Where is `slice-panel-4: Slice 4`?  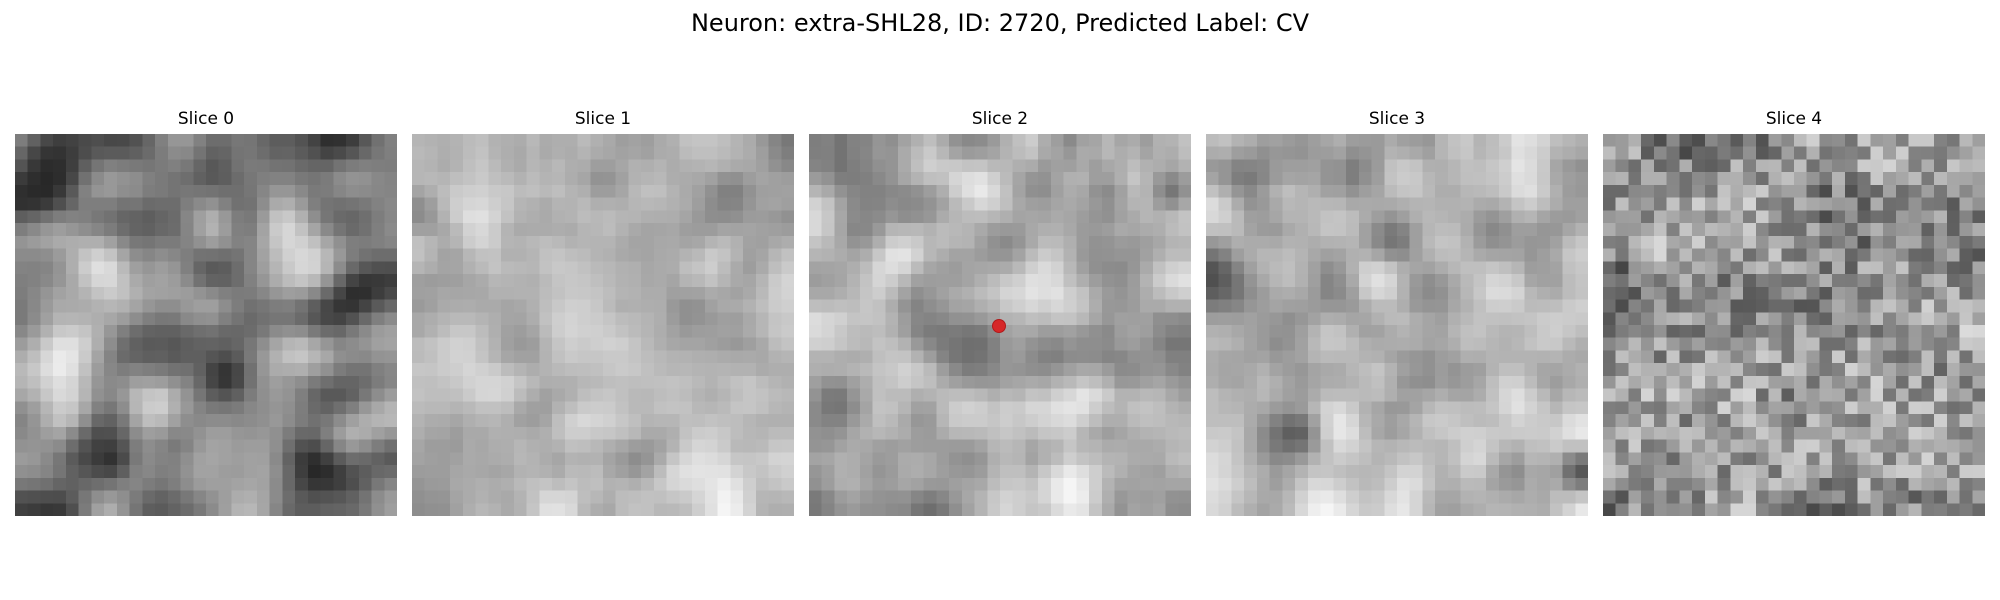
slice-panel-4: Slice 4 is located at coordinates (1794, 312).